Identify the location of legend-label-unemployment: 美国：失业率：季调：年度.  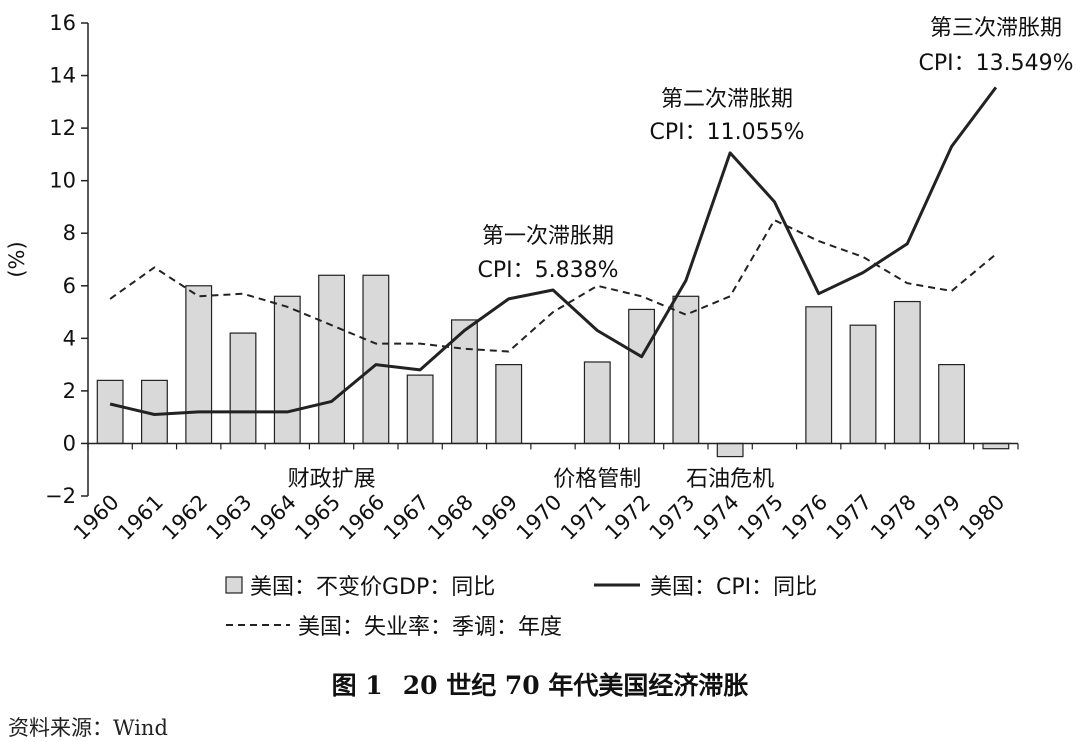
(430, 627).